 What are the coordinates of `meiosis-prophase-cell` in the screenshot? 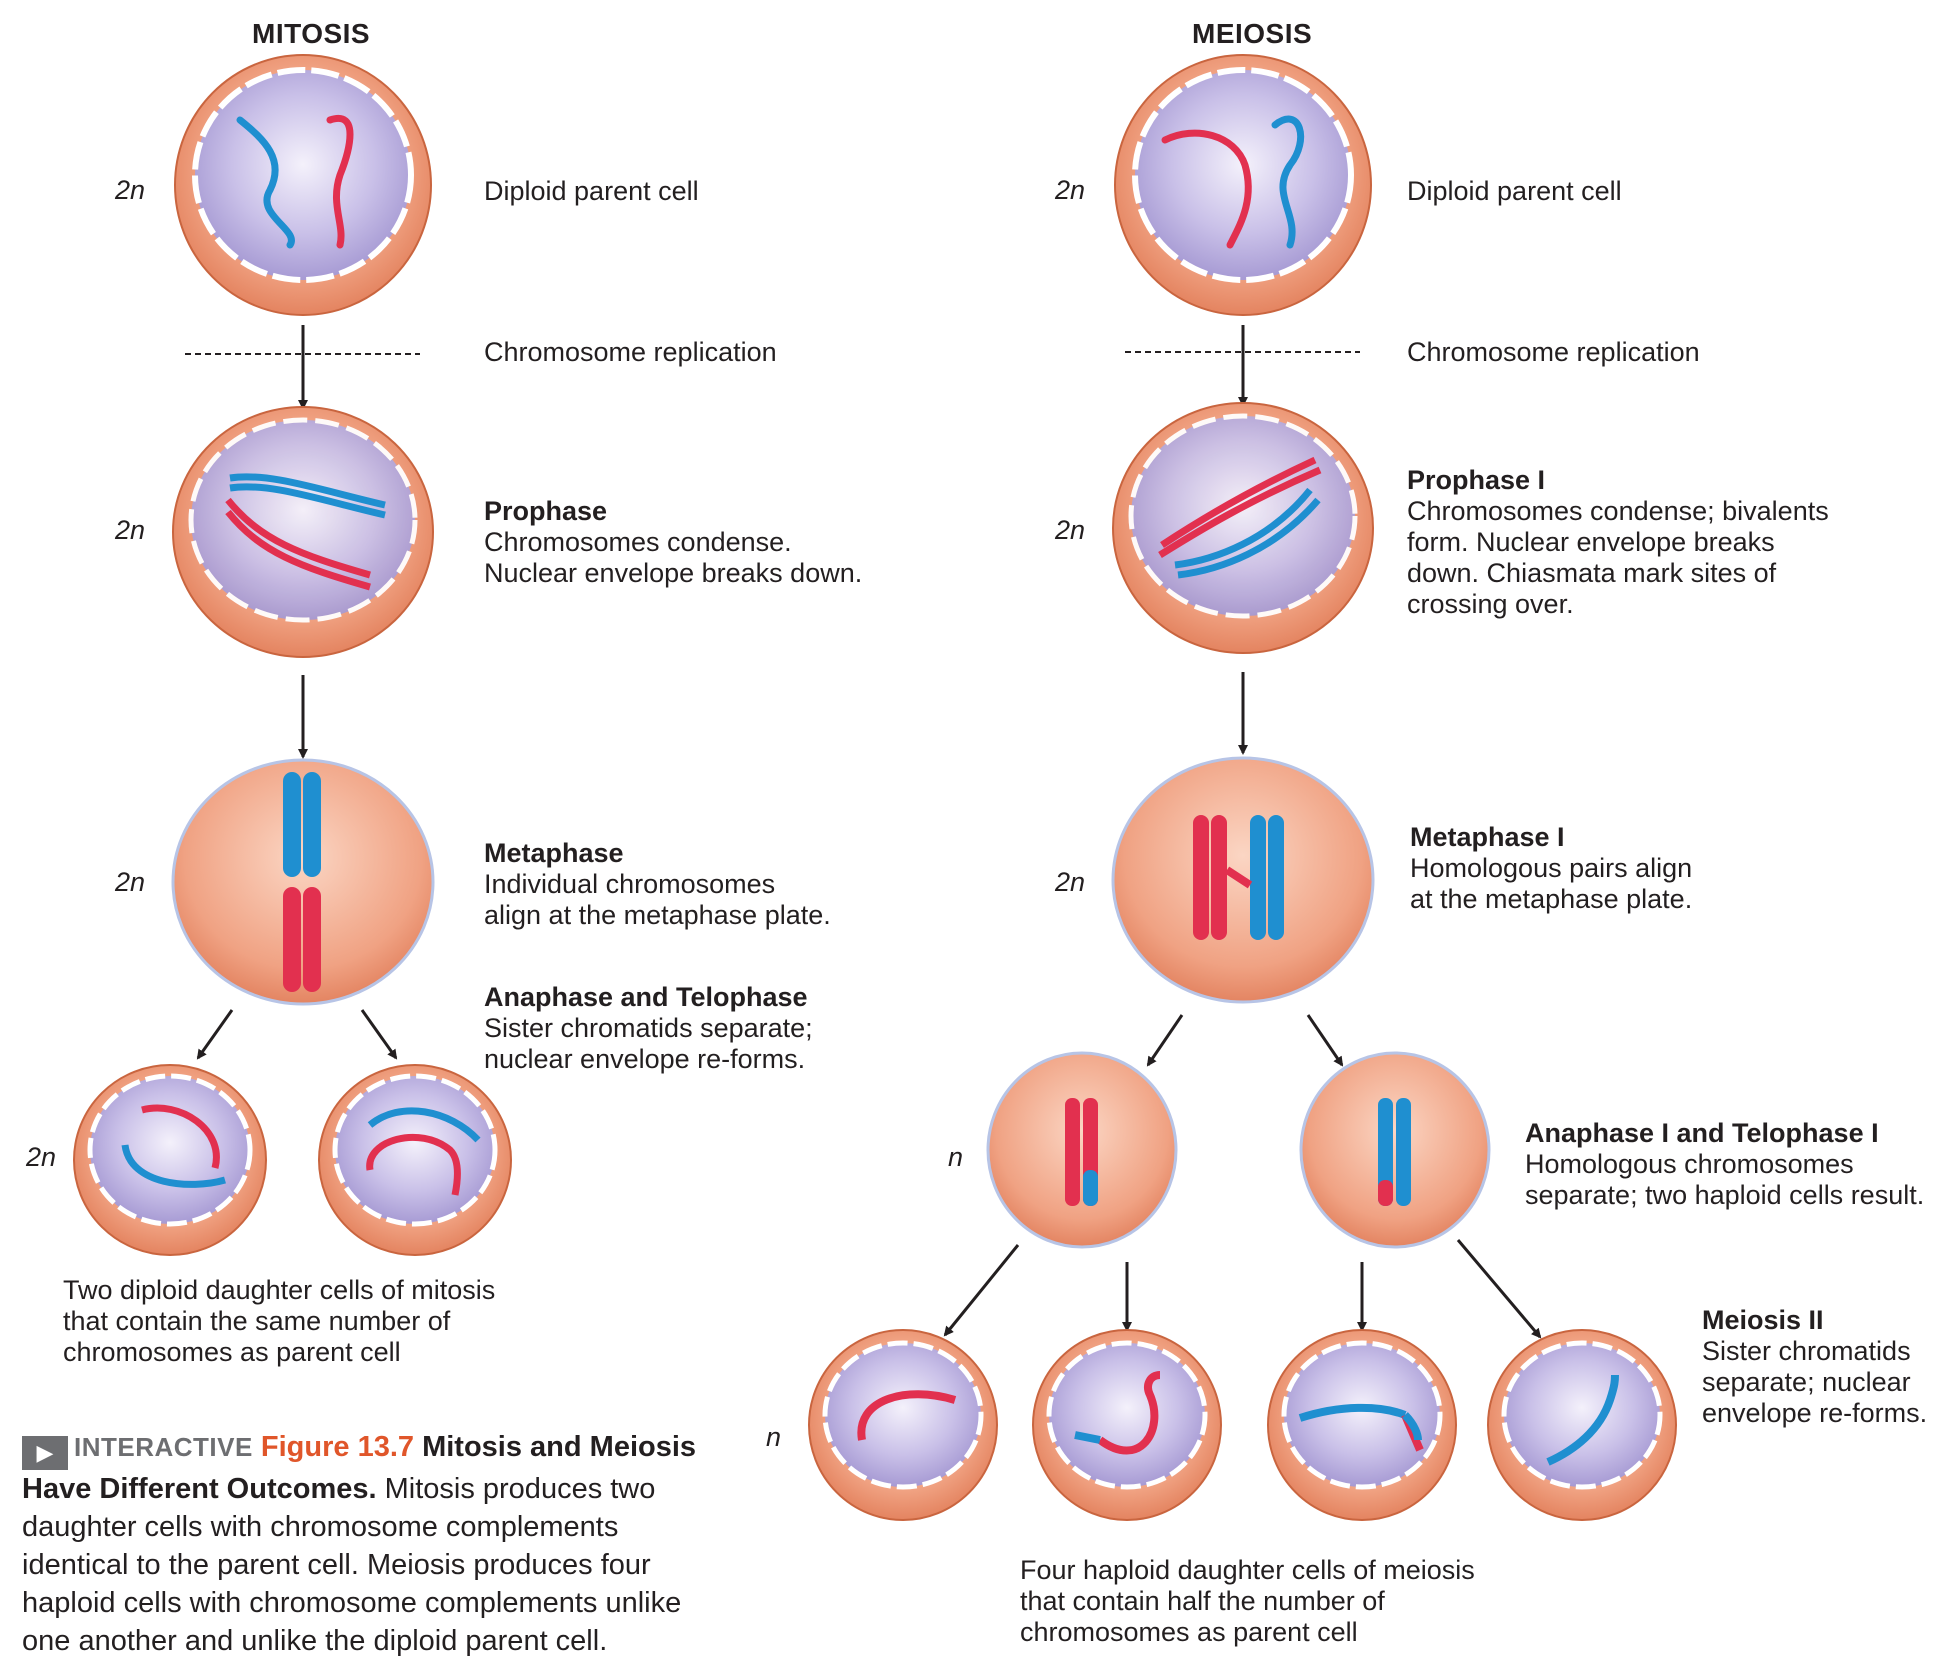 It's located at (1243, 528).